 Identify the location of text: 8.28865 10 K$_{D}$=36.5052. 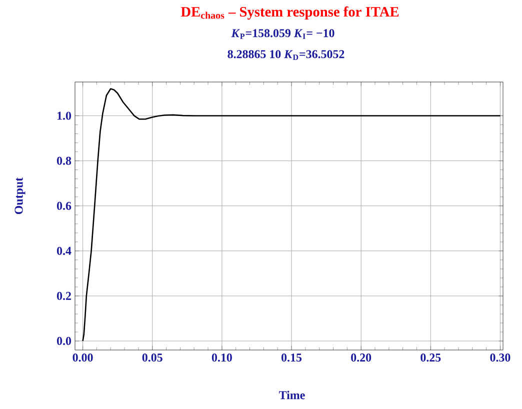
(286, 55).